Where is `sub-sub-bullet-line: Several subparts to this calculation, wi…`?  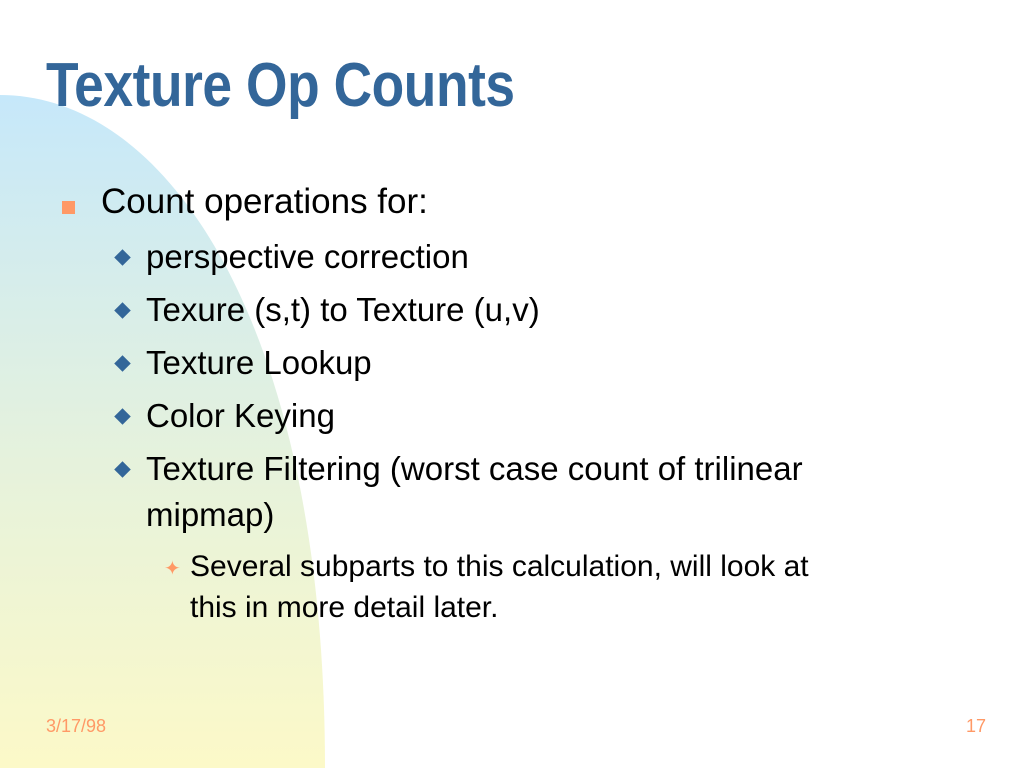 sub-sub-bullet-line: Several subparts to this calculation, wi… is located at coordinates (499, 566).